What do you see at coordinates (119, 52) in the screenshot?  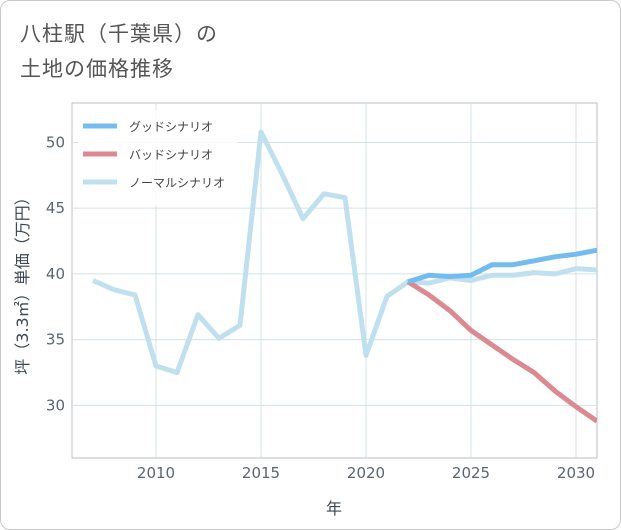 I see `chart-title: 八柱駅（千葉県）の 土地の価格推移` at bounding box center [119, 52].